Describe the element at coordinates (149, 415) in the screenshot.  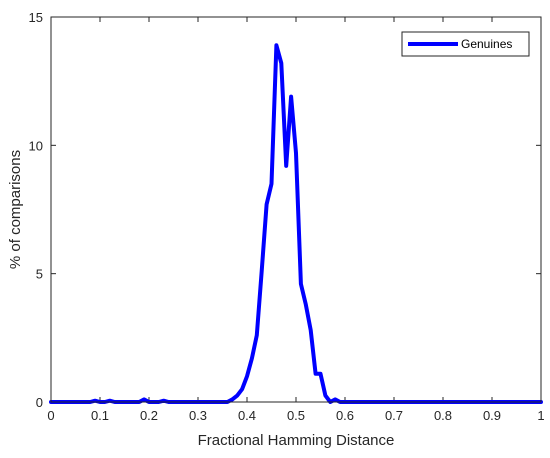
I see `x-tick-label: 0.2` at that location.